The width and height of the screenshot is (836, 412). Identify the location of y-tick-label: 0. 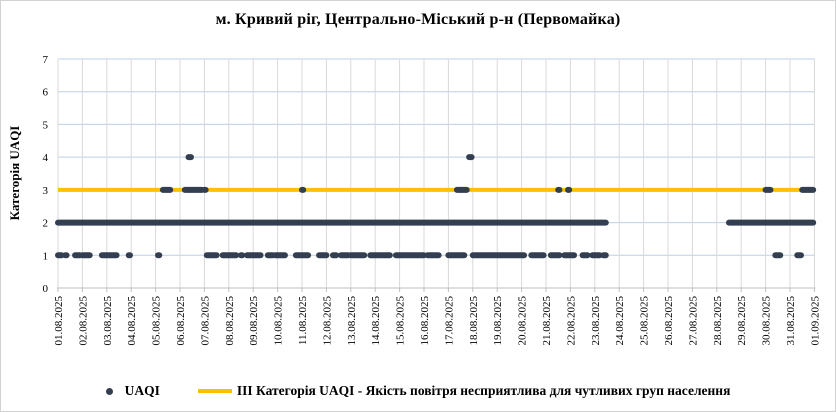
(46, 289).